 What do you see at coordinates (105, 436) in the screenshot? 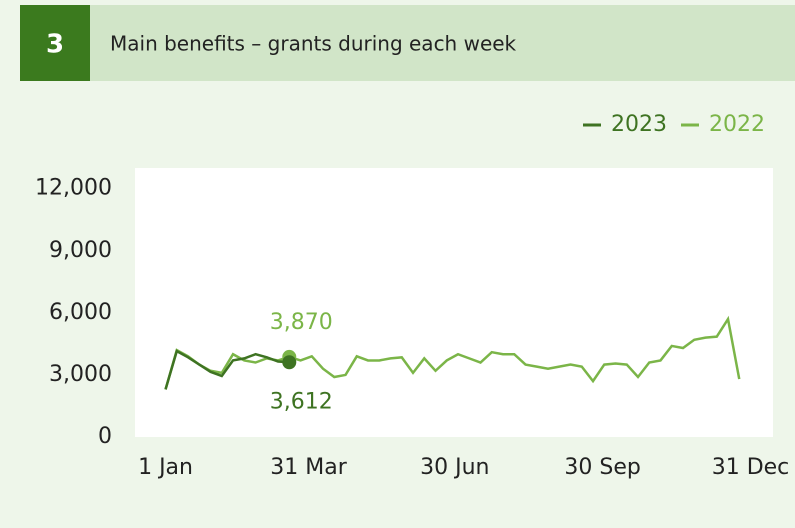
I see `y-tick-label: 0` at bounding box center [105, 436].